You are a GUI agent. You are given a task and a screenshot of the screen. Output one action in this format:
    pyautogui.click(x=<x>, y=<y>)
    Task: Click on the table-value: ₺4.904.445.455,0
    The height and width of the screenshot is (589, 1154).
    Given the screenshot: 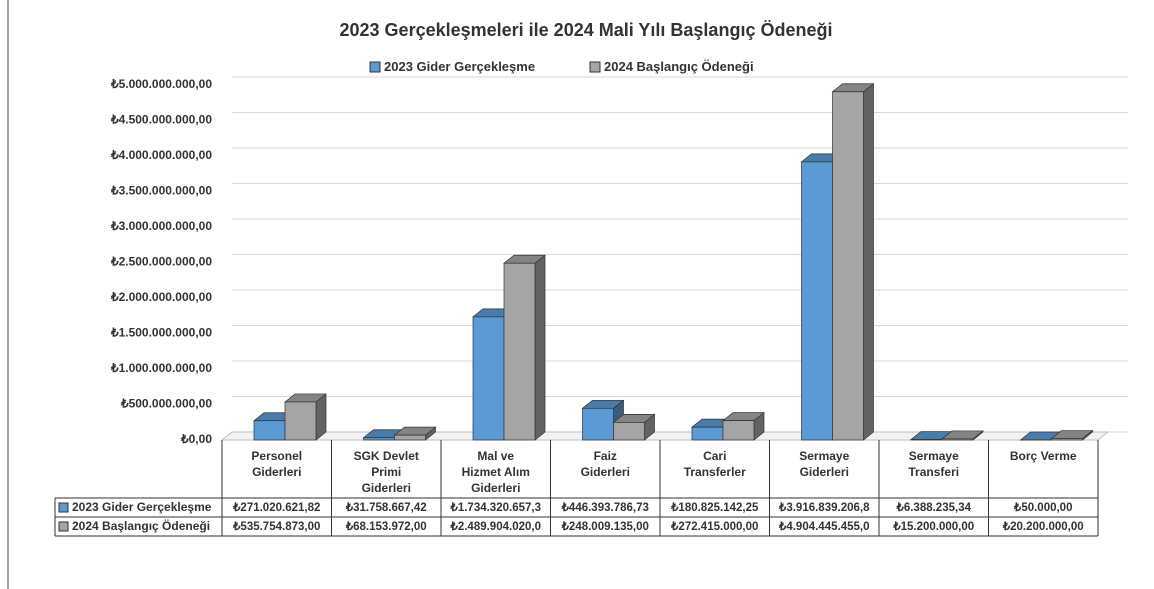 What is the action you would take?
    pyautogui.click(x=824, y=527)
    